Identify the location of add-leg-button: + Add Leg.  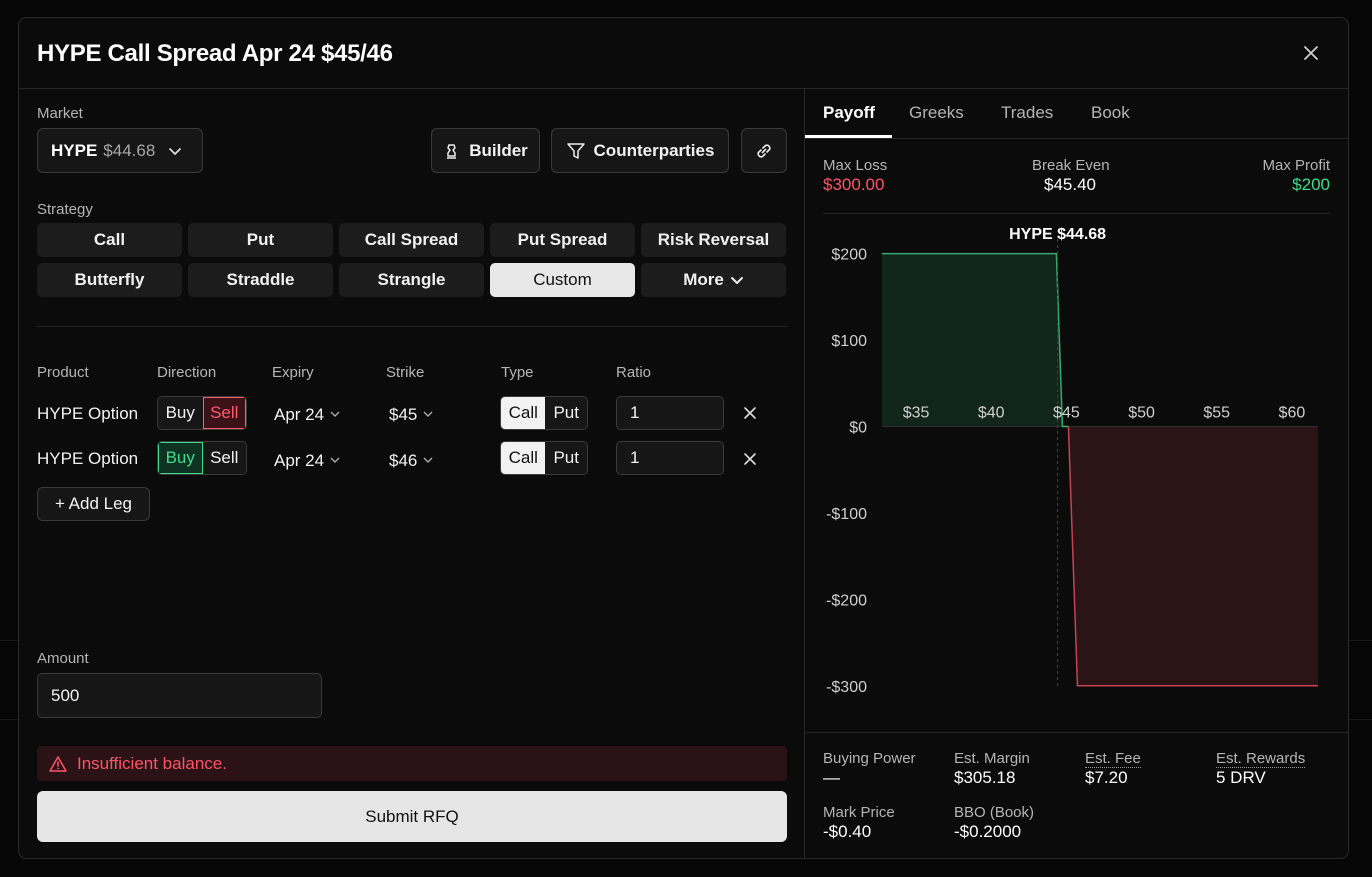
(93, 504).